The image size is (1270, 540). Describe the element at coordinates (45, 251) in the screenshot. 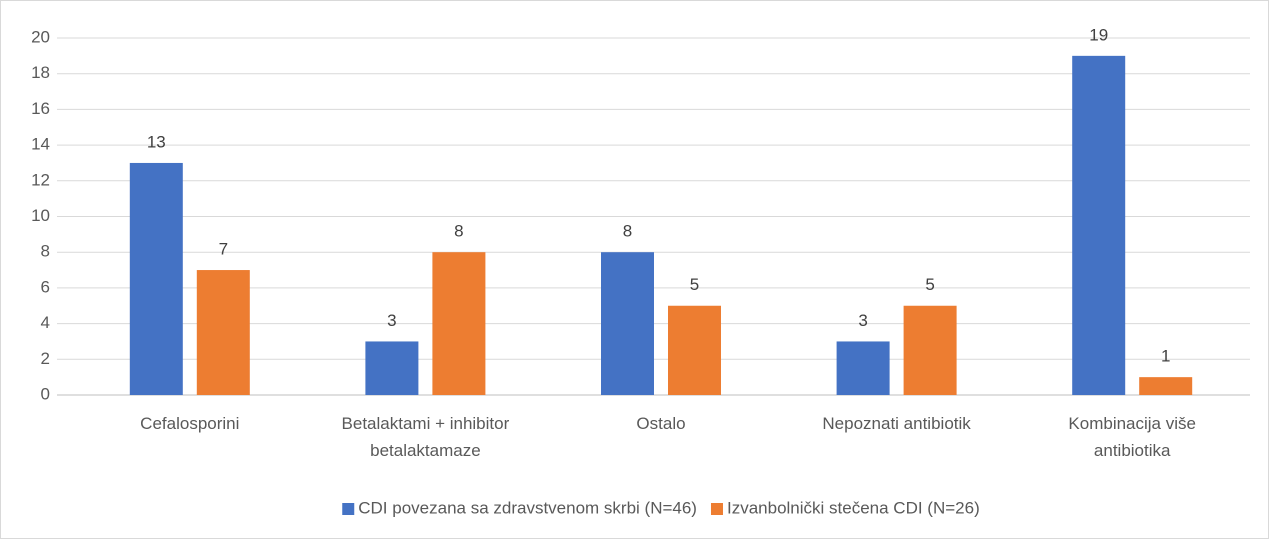

I see `y-tick-label: 8` at that location.